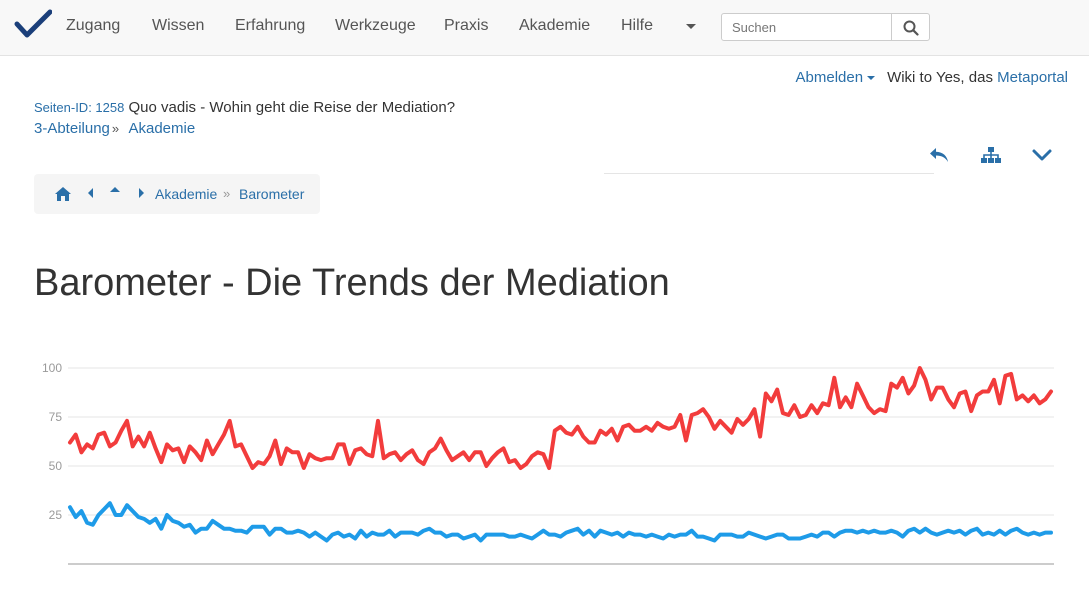 This screenshot has width=1089, height=598. Describe the element at coordinates (555, 25) in the screenshot. I see `nav-item-akademie: Akademie` at that location.